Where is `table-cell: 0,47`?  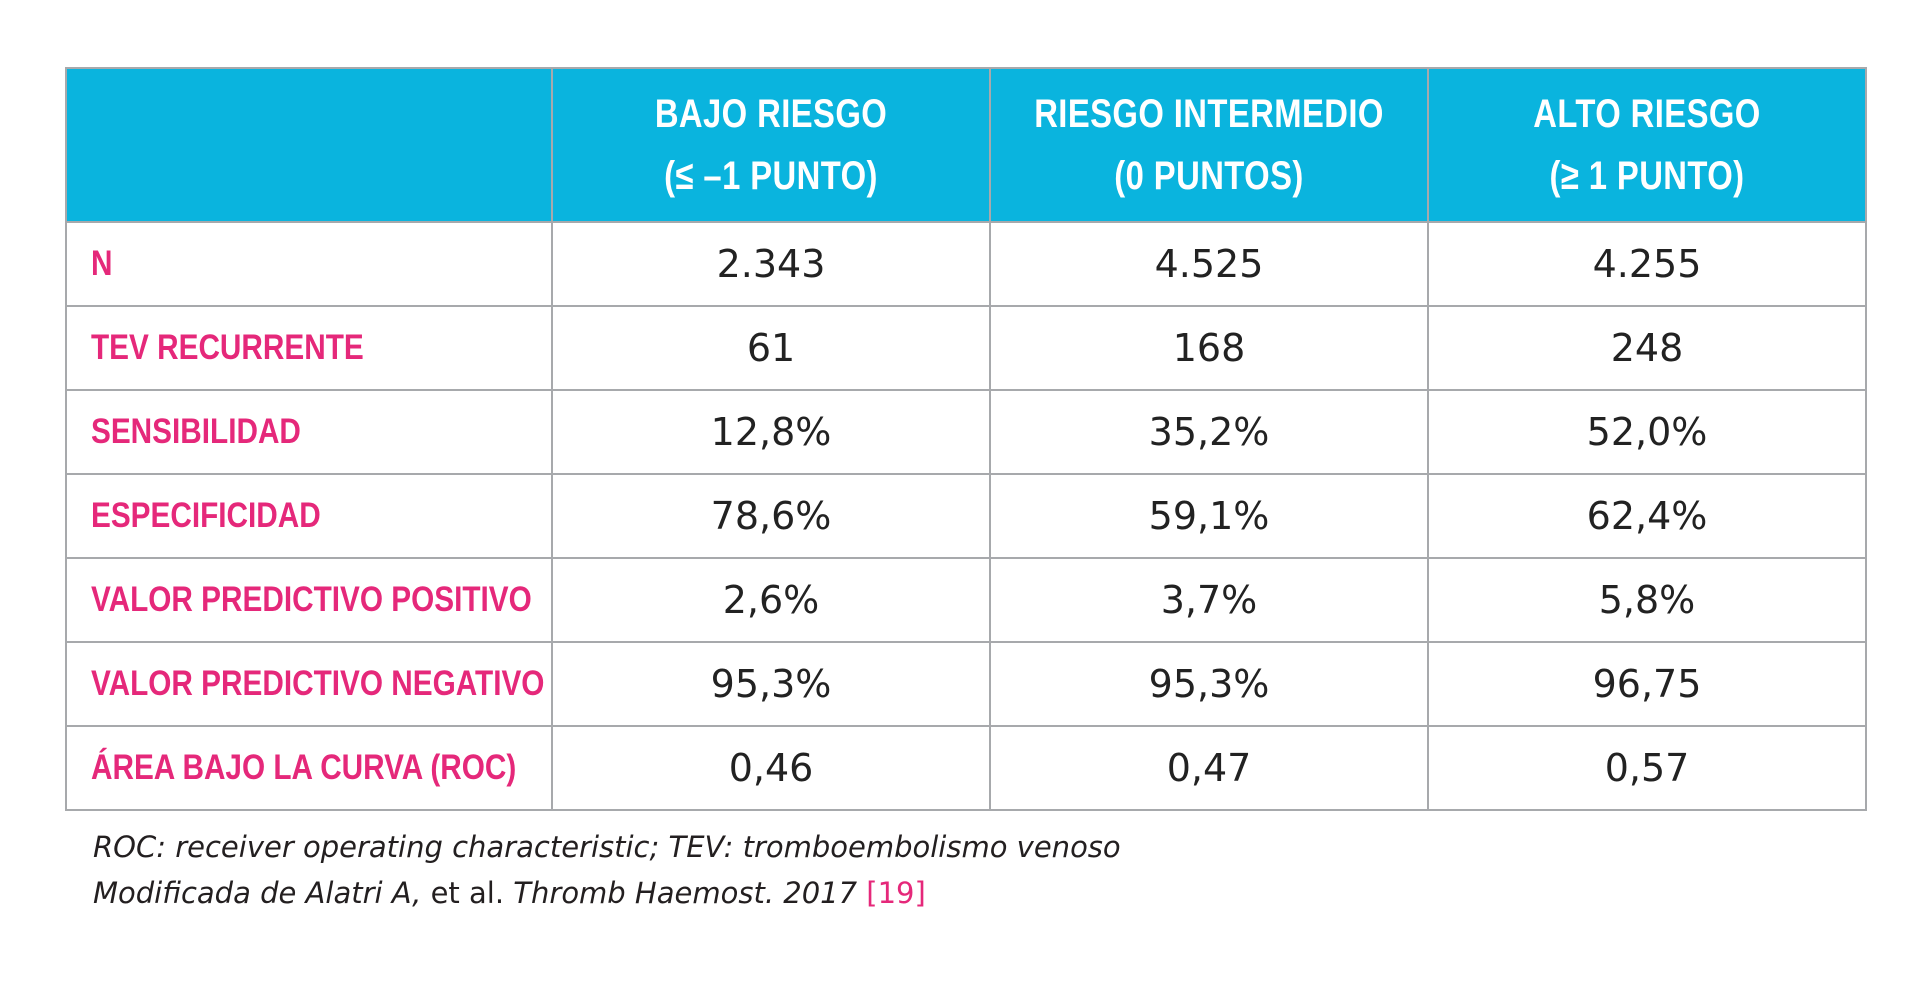
table-cell: 0,47 is located at coordinates (1209, 768).